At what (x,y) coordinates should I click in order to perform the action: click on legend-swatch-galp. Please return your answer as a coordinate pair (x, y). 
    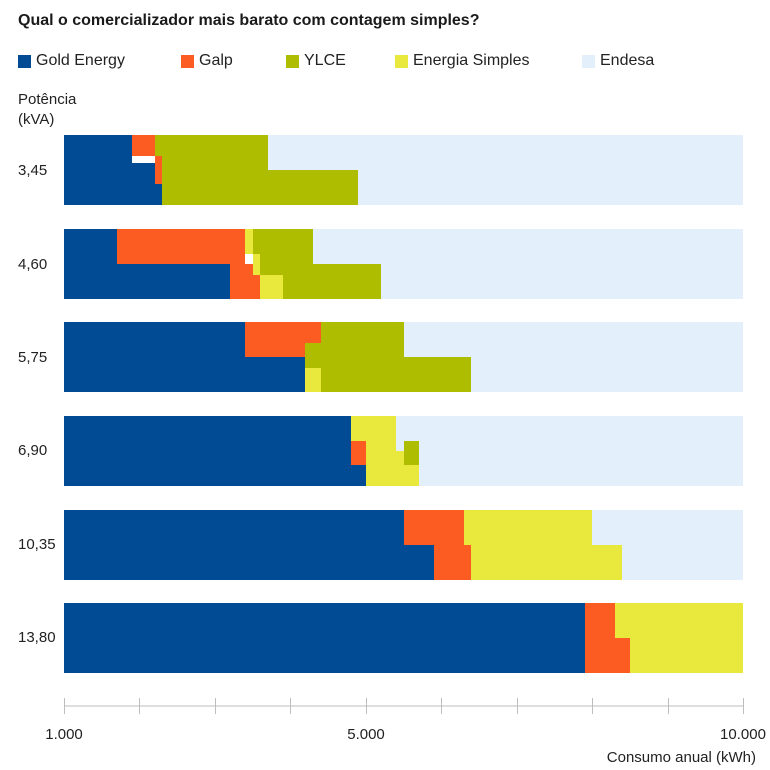
    Looking at the image, I should click on (187, 61).